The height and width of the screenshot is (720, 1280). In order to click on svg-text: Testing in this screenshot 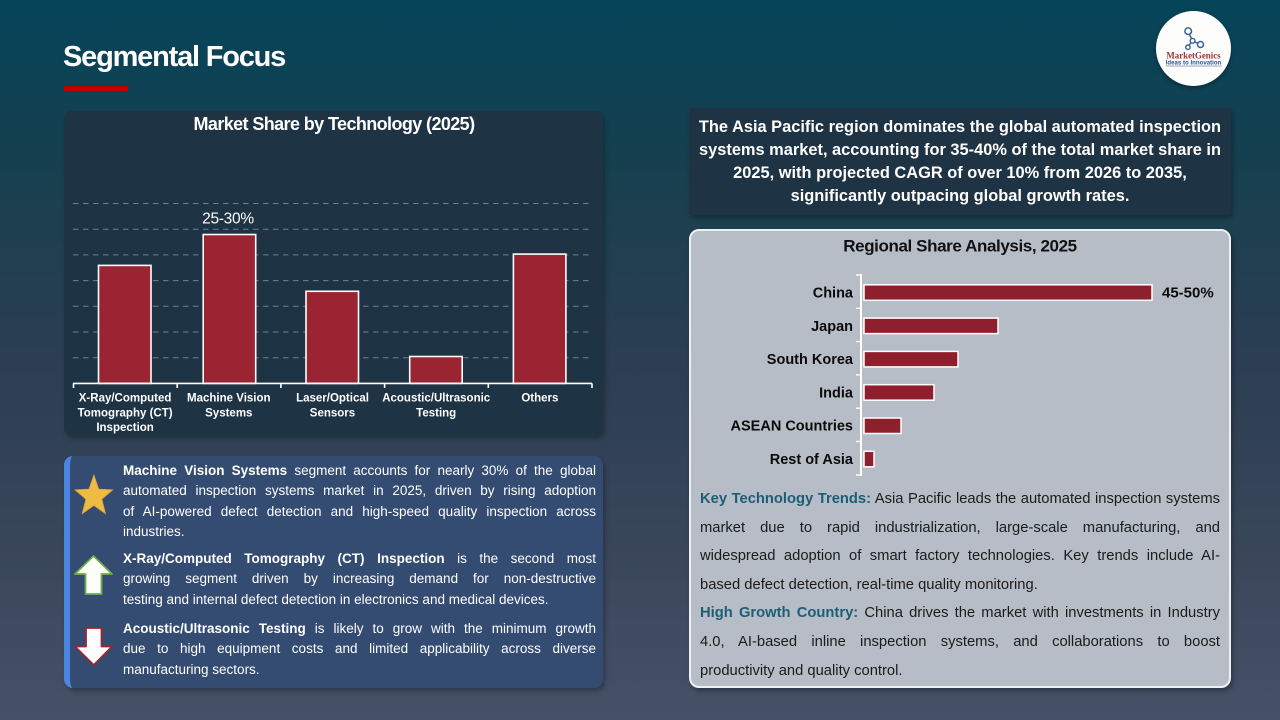, I will do `click(436, 413)`.